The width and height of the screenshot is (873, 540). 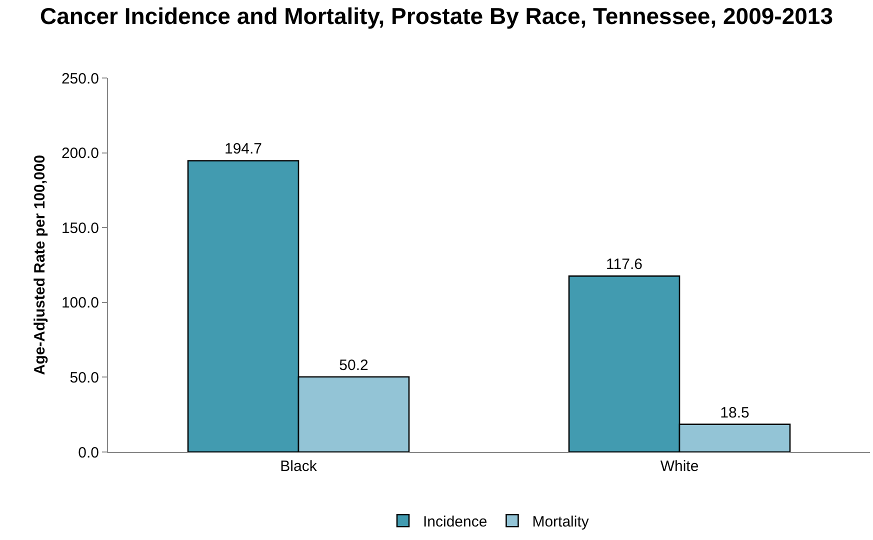 I want to click on y-tick-label: 50.0, so click(x=84, y=377).